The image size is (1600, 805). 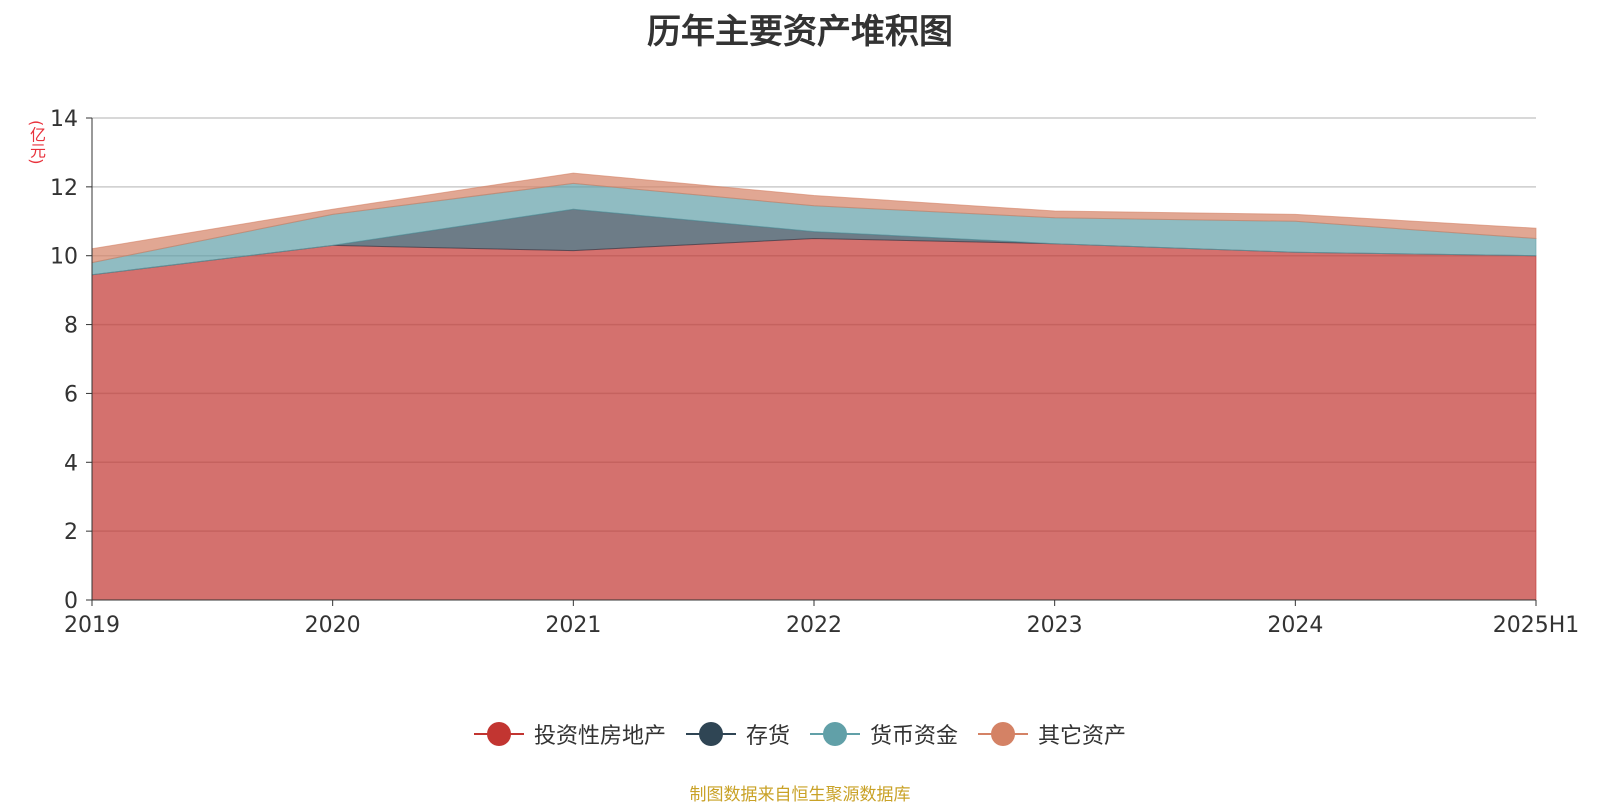 I want to click on y-tick-label: 8, so click(x=71, y=326).